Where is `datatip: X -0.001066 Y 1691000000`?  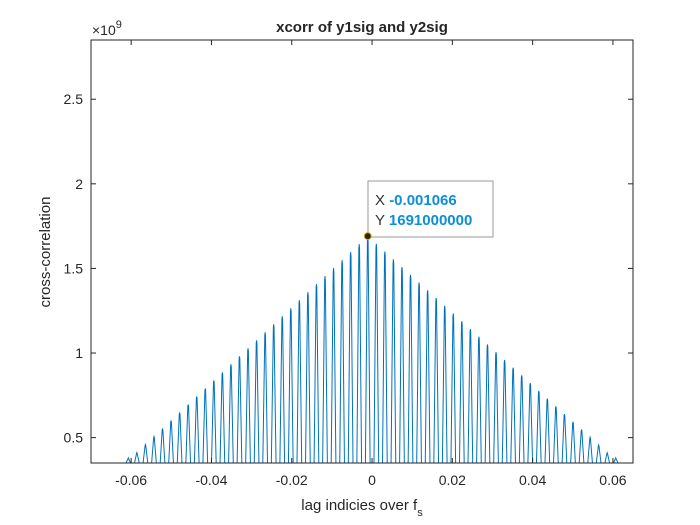 datatip: X -0.001066 Y 1691000000 is located at coordinates (428, 210).